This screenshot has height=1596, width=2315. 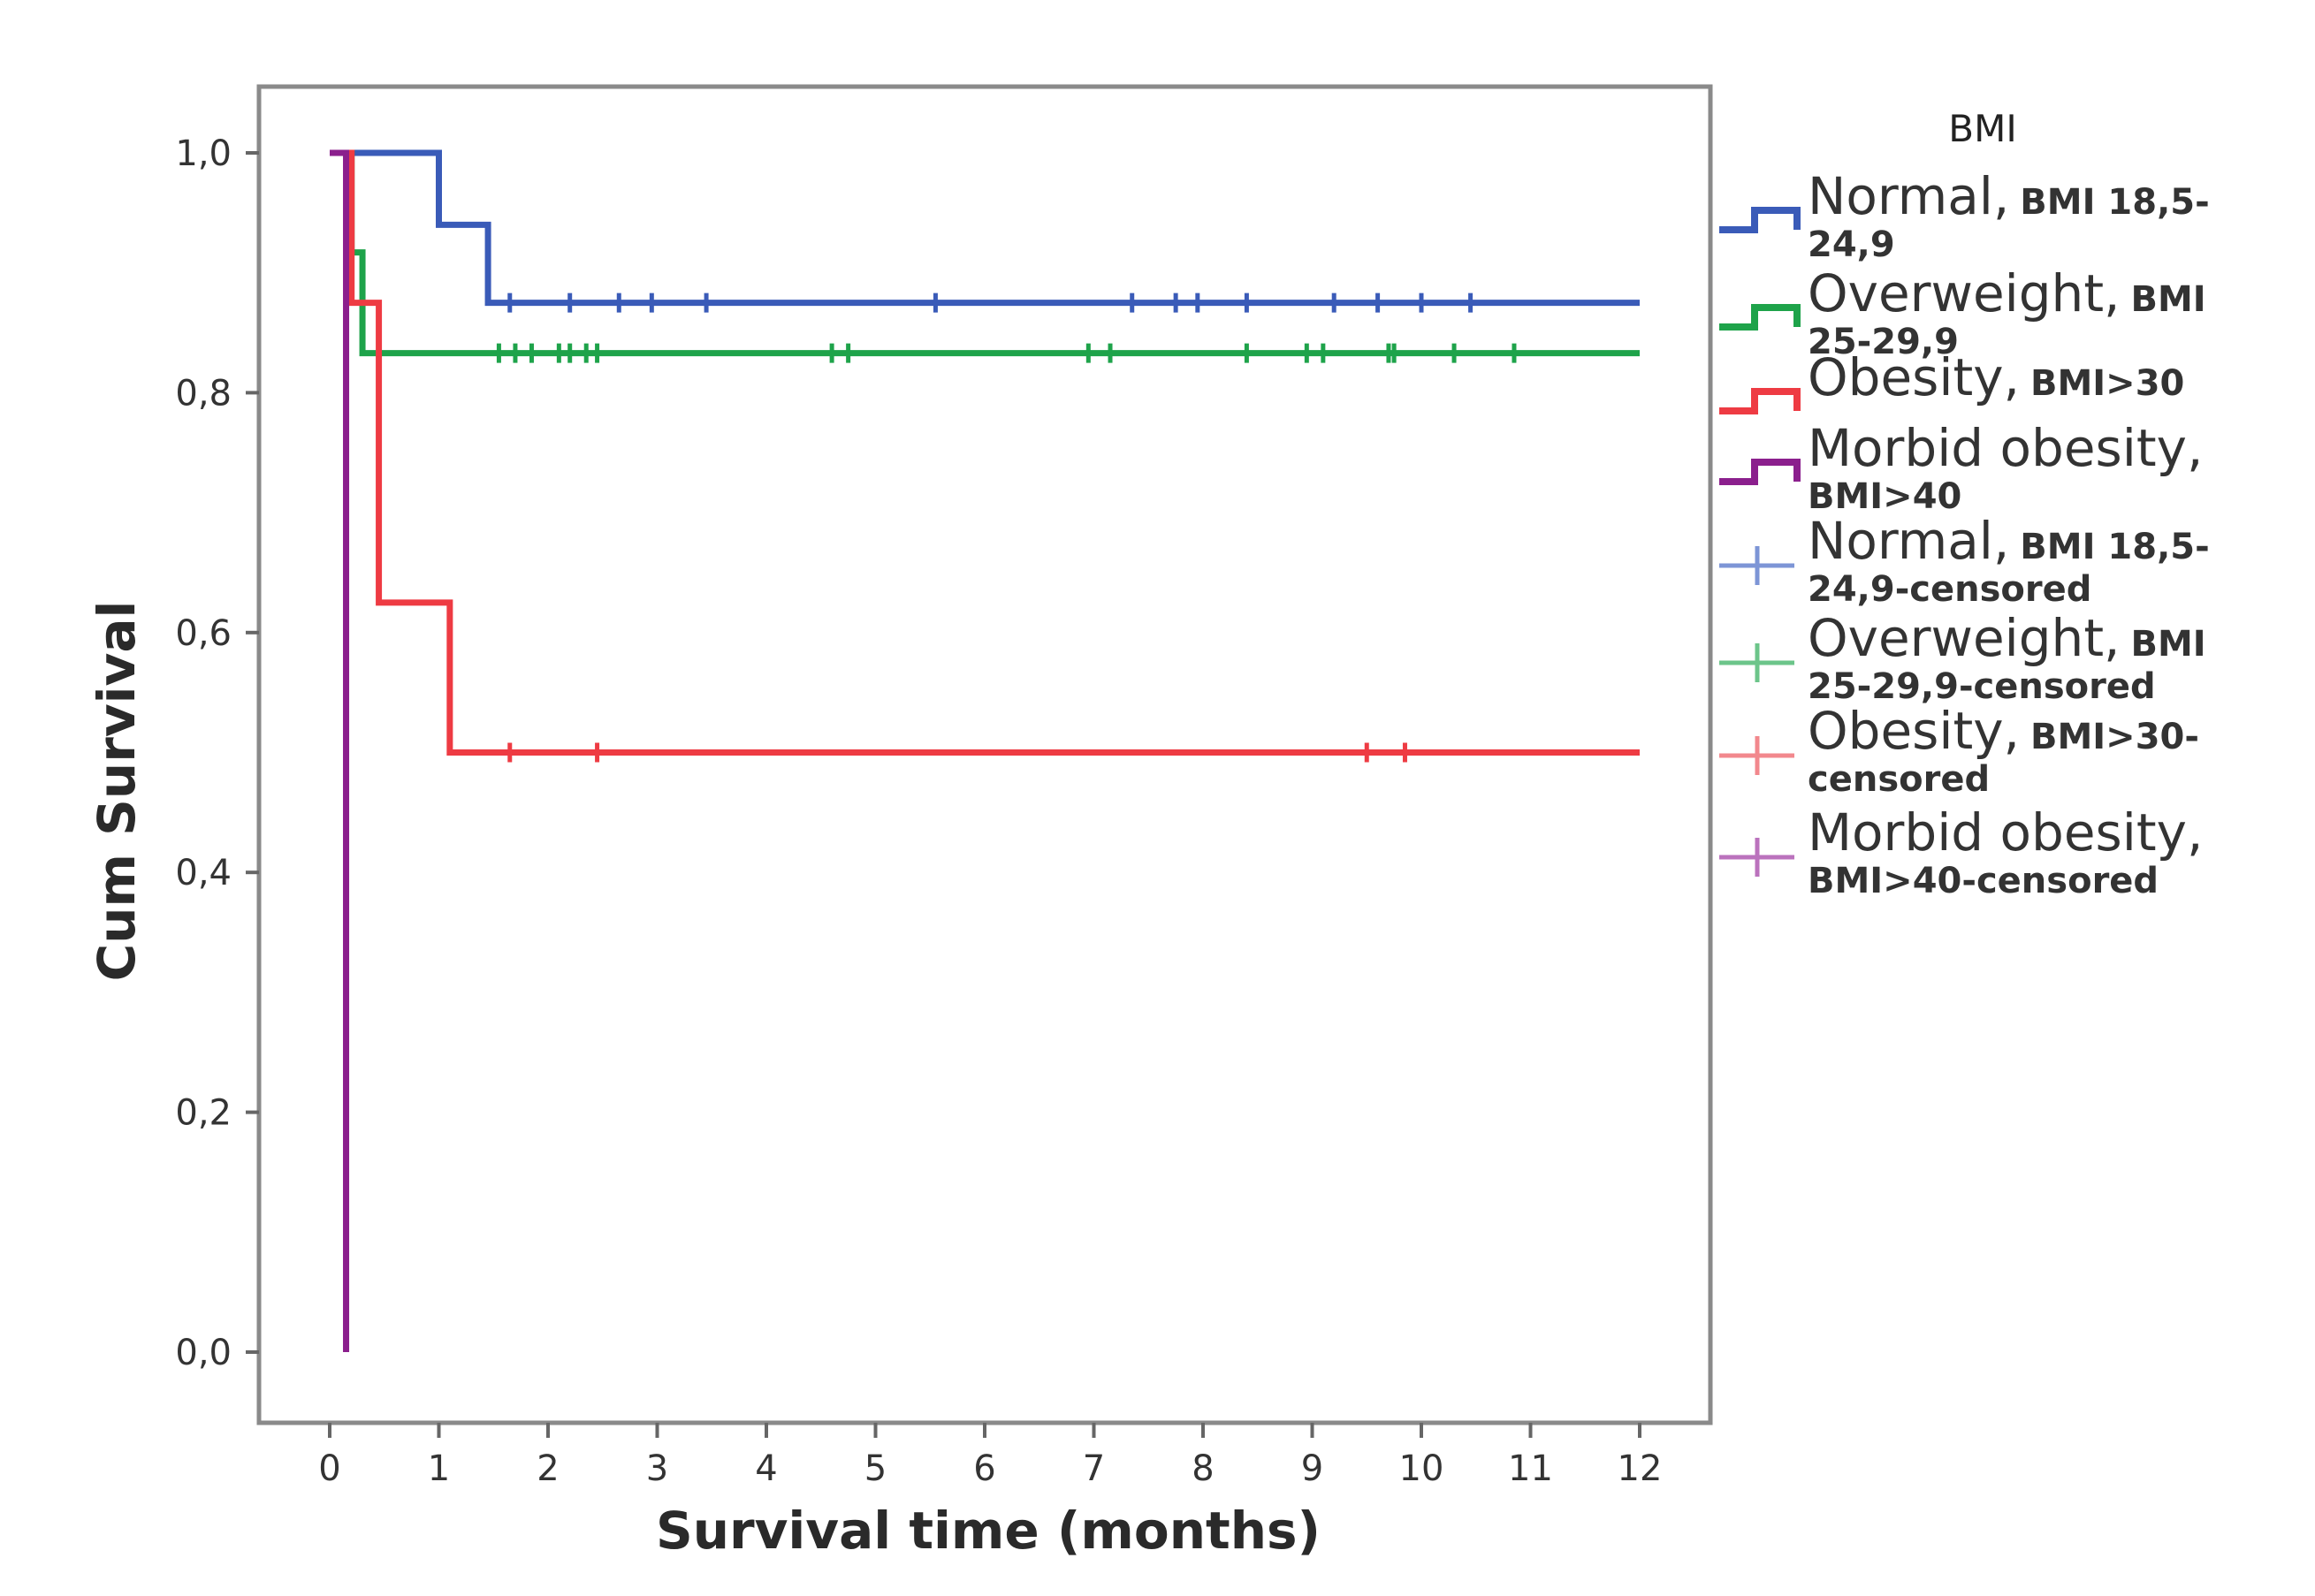 What do you see at coordinates (204, 153) in the screenshot?
I see `y-tick-label: 1,0` at bounding box center [204, 153].